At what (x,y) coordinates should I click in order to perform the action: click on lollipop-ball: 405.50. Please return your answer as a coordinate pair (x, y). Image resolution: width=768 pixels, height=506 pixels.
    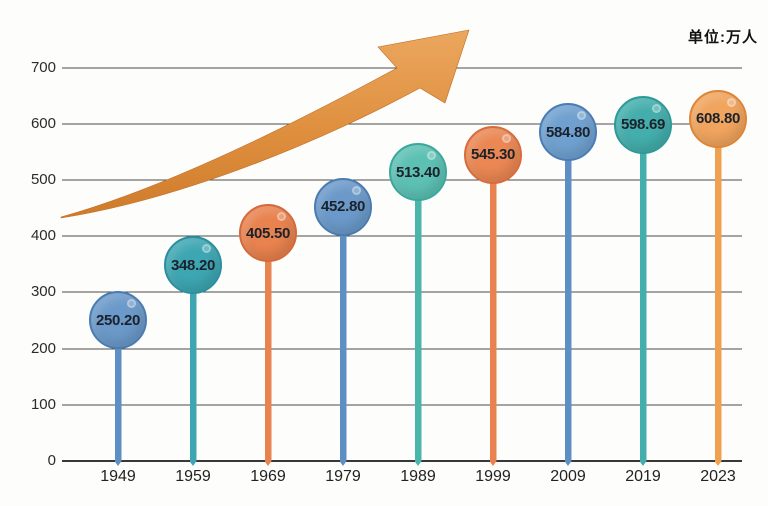
    Looking at the image, I should click on (268, 233).